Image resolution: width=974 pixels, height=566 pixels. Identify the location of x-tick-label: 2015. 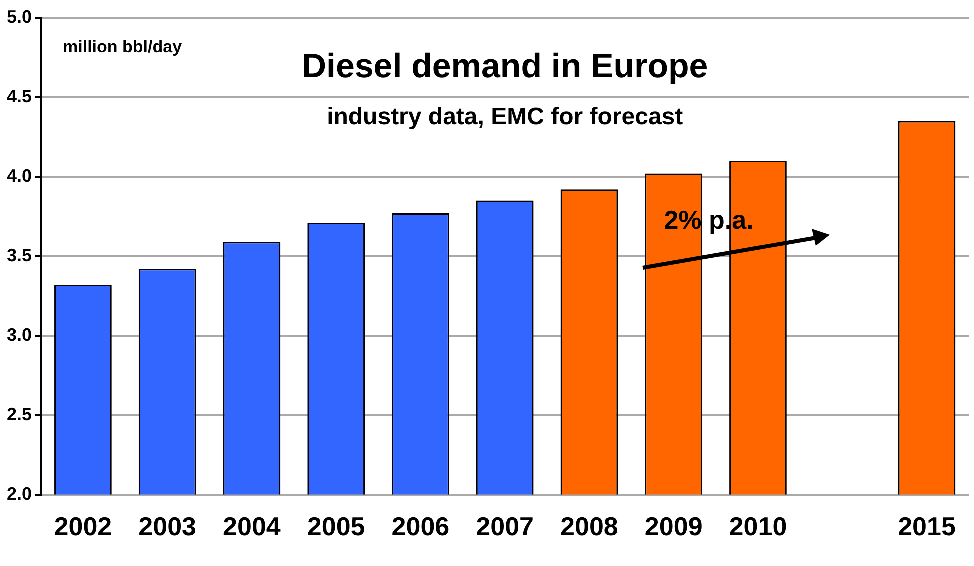
(927, 527).